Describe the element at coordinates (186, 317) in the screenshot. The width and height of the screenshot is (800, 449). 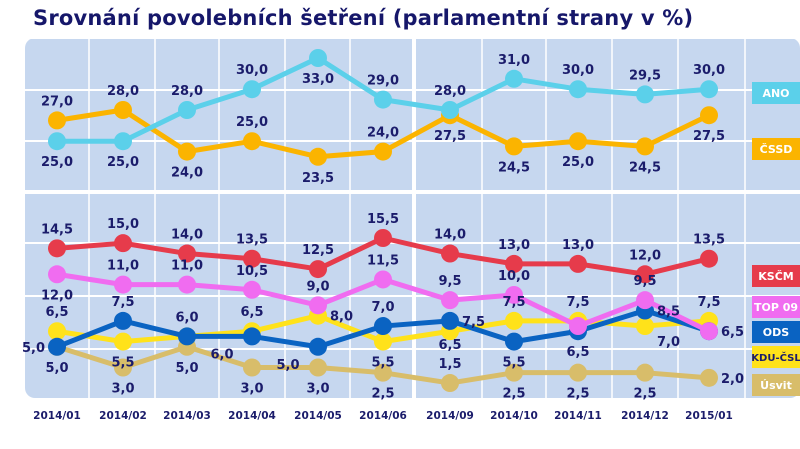
I see `data-label: 6,0` at that location.